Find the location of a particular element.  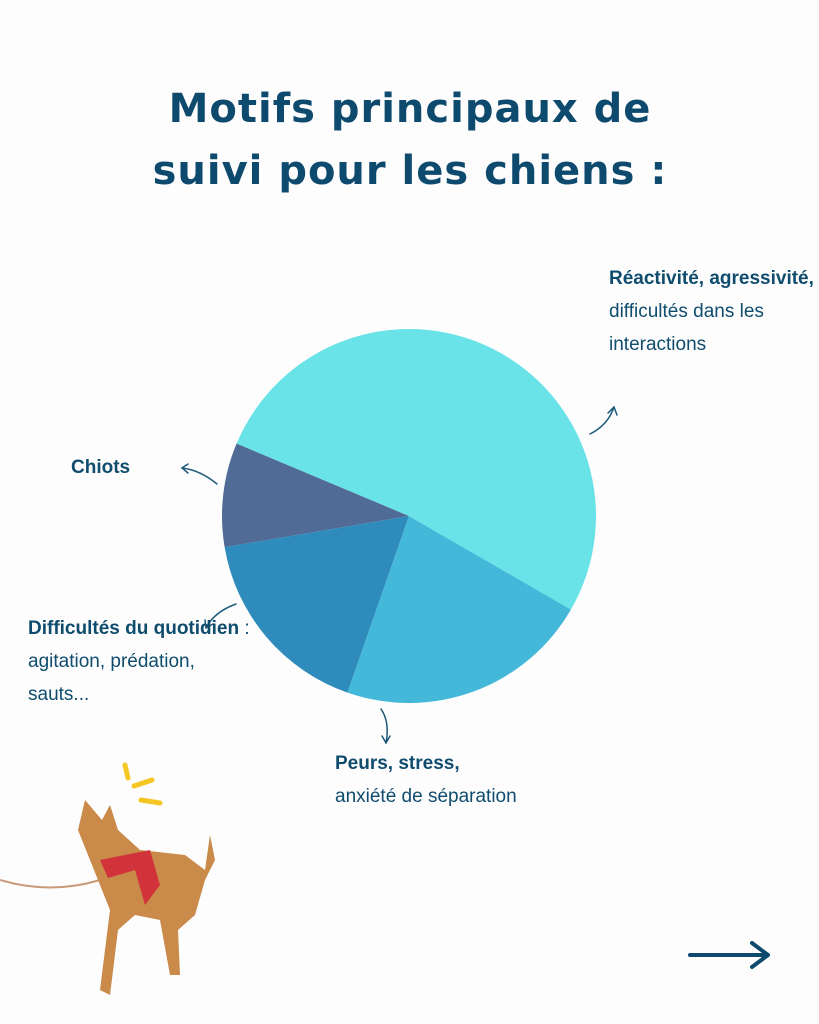

label-detail: difficultés dans les interactions is located at coordinates (686, 328).